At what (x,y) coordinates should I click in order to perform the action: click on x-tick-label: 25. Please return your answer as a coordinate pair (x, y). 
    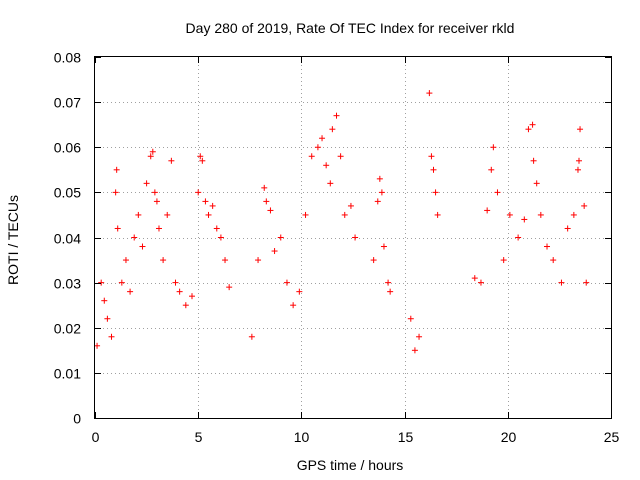
    Looking at the image, I should click on (612, 437).